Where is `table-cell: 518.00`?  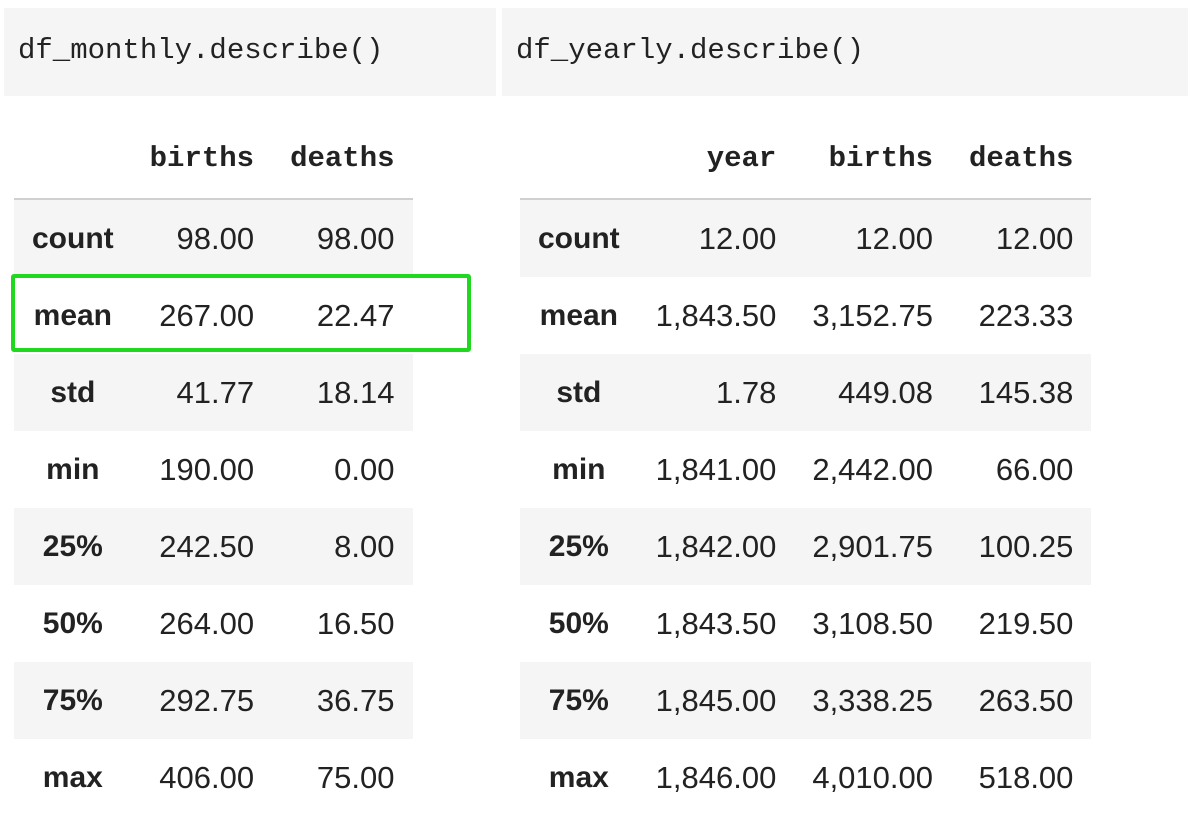 table-cell: 518.00 is located at coordinates (1026, 777).